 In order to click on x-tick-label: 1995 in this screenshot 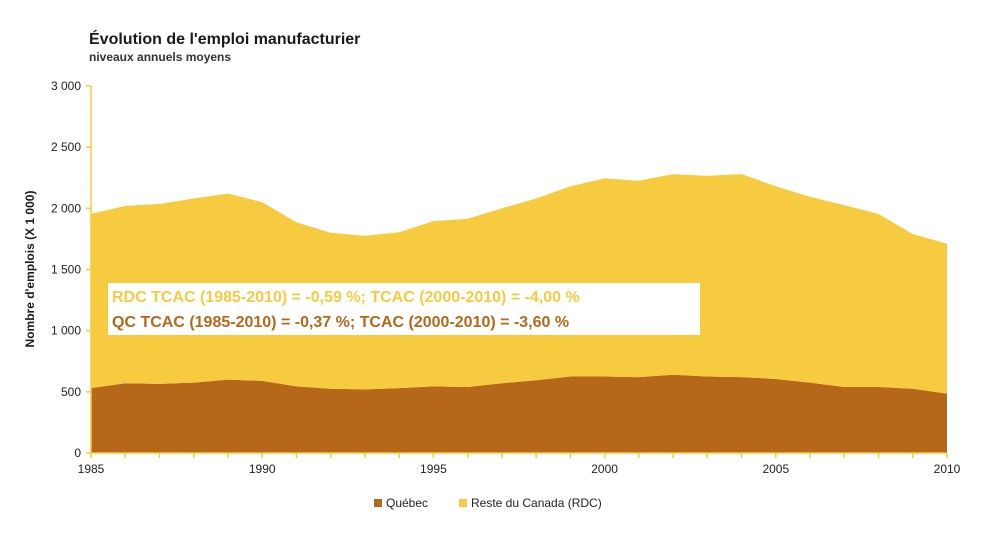, I will do `click(433, 469)`.